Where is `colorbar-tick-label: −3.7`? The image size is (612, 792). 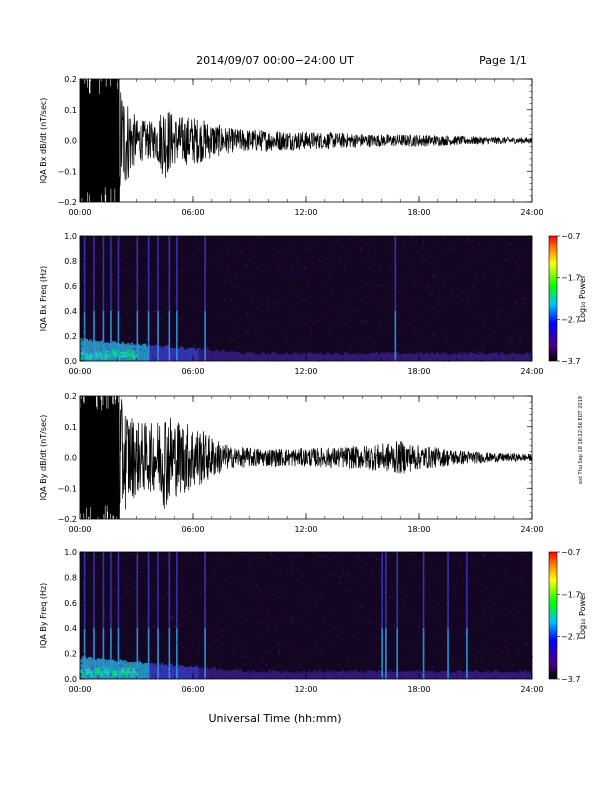
colorbar-tick-label: −3.7 is located at coordinates (570, 361).